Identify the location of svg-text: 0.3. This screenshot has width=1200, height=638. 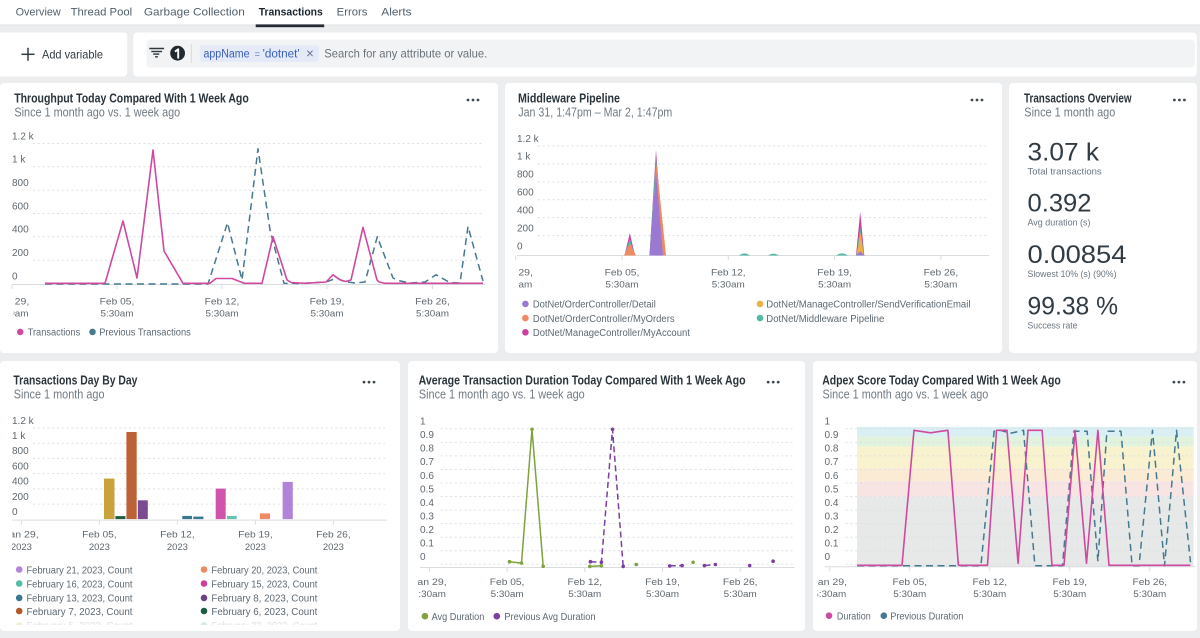
(831, 516).